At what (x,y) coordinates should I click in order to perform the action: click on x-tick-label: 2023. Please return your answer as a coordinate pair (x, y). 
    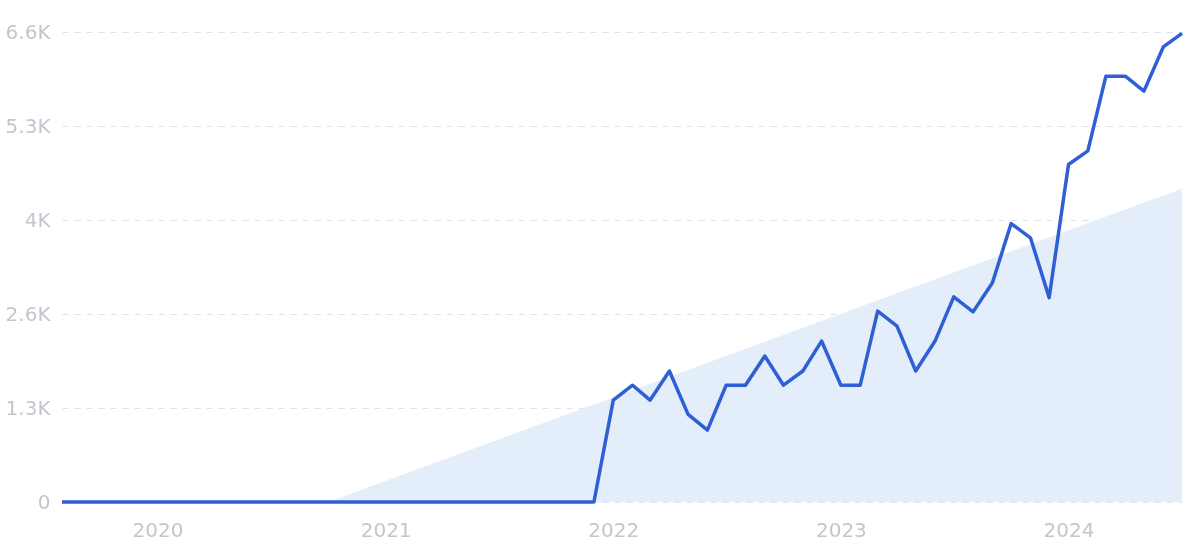
    Looking at the image, I should click on (841, 529).